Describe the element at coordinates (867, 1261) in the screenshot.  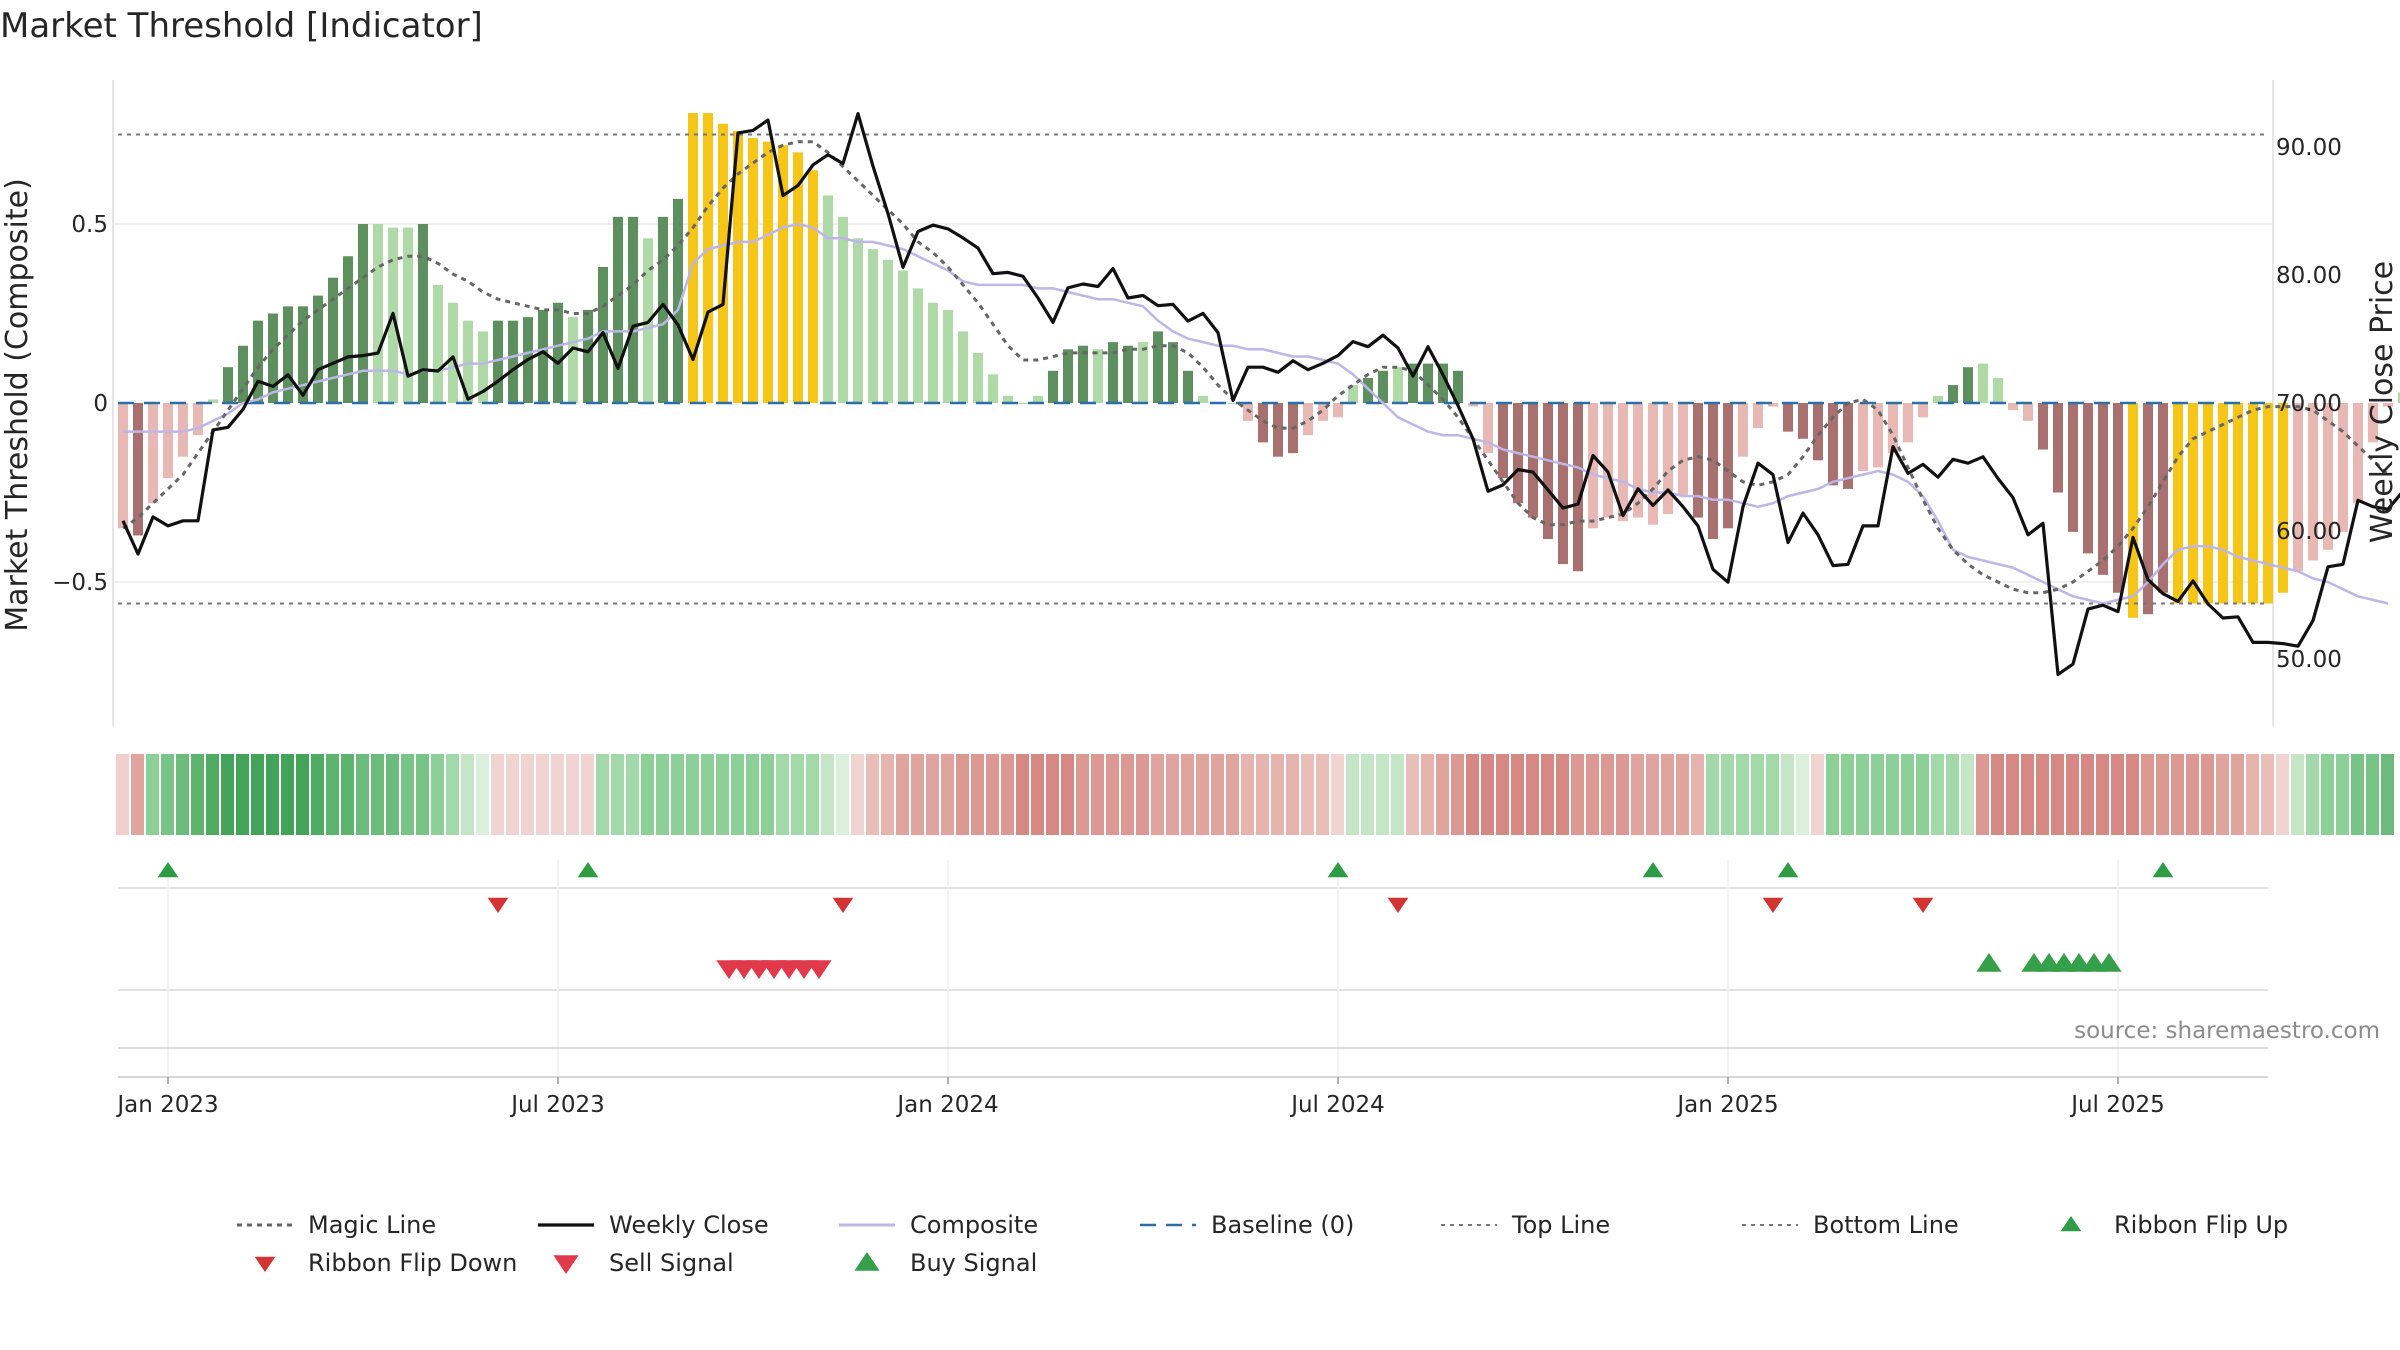
I see `legend-buy-handle` at that location.